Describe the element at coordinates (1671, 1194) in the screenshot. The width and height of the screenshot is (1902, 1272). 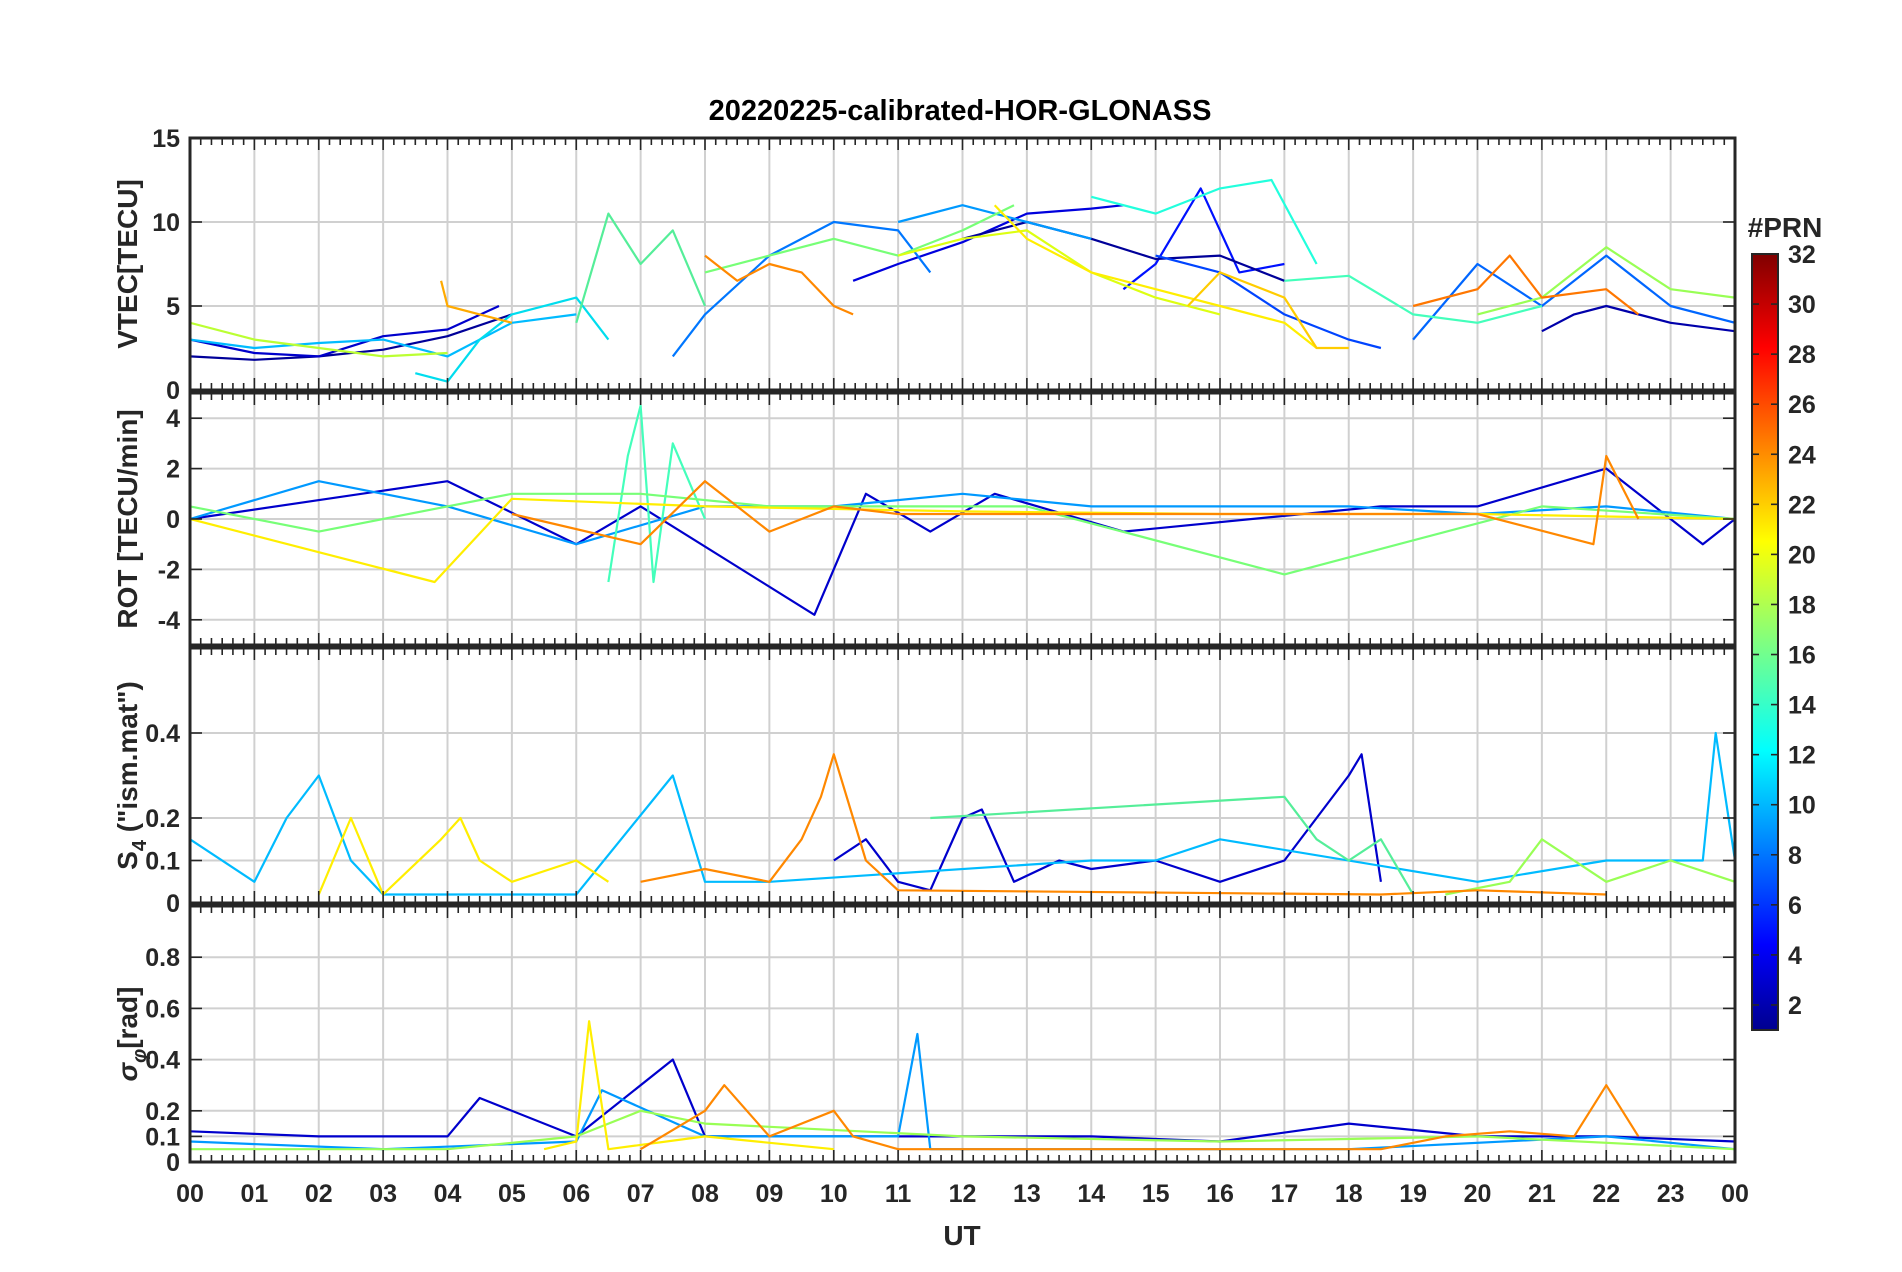
I see `x-tick-label: 23` at that location.